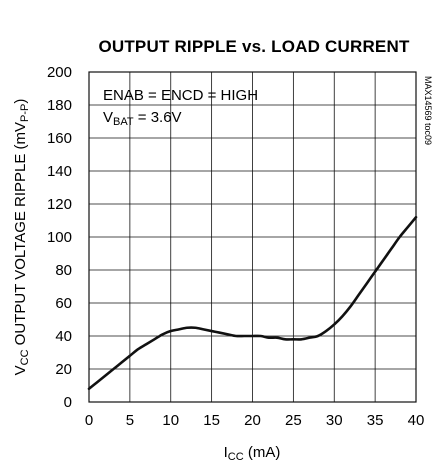 The height and width of the screenshot is (463, 440). Describe the element at coordinates (59, 171) in the screenshot. I see `y-tick-label: 140` at that location.